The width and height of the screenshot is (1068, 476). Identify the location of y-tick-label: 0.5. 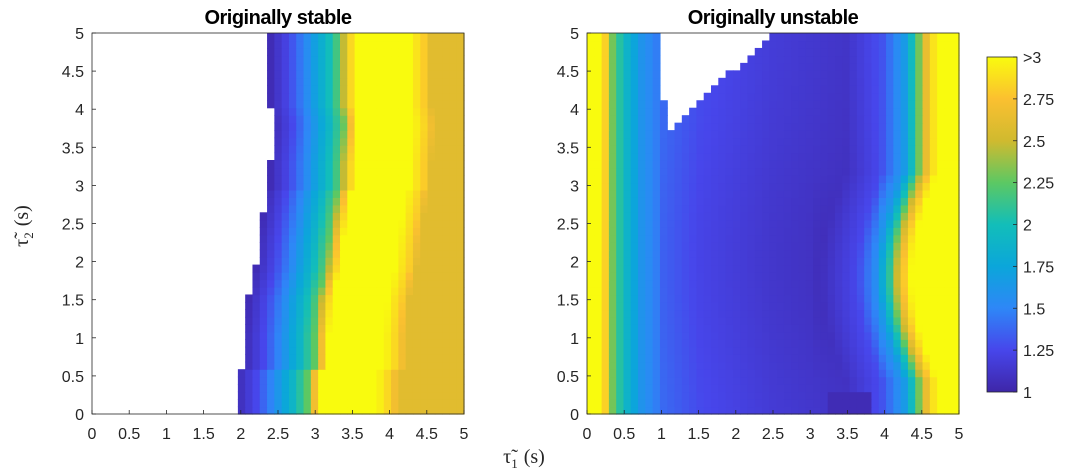
(73, 377).